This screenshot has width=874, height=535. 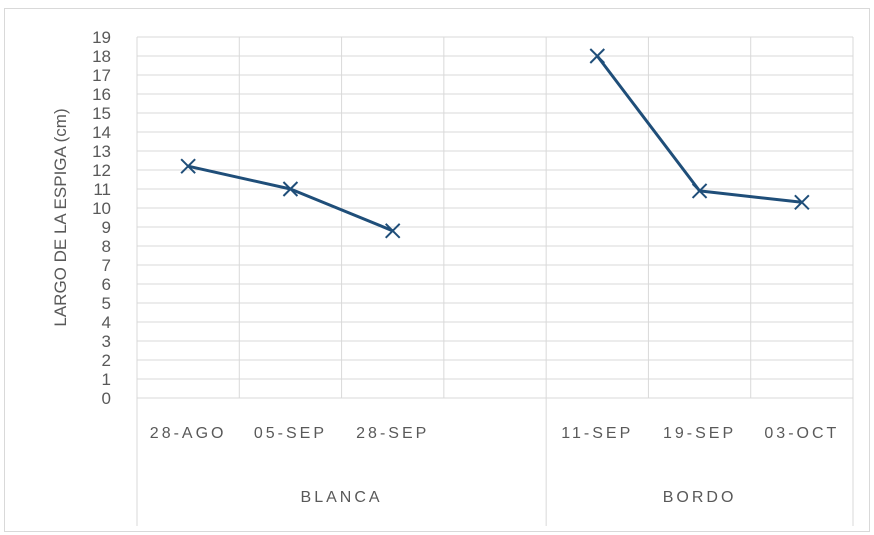 What do you see at coordinates (700, 497) in the screenshot?
I see `x-group-label: BORDO` at bounding box center [700, 497].